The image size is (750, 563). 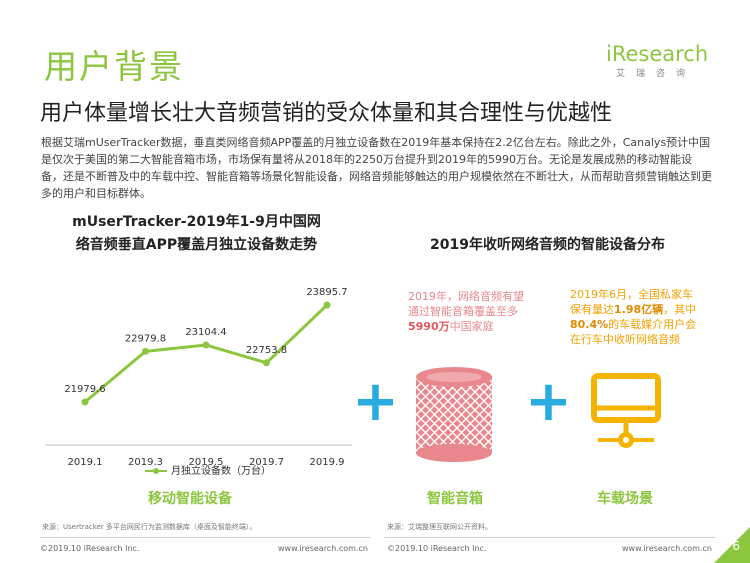 What do you see at coordinates (550, 537) in the screenshot?
I see `footer-divider-right` at bounding box center [550, 537].